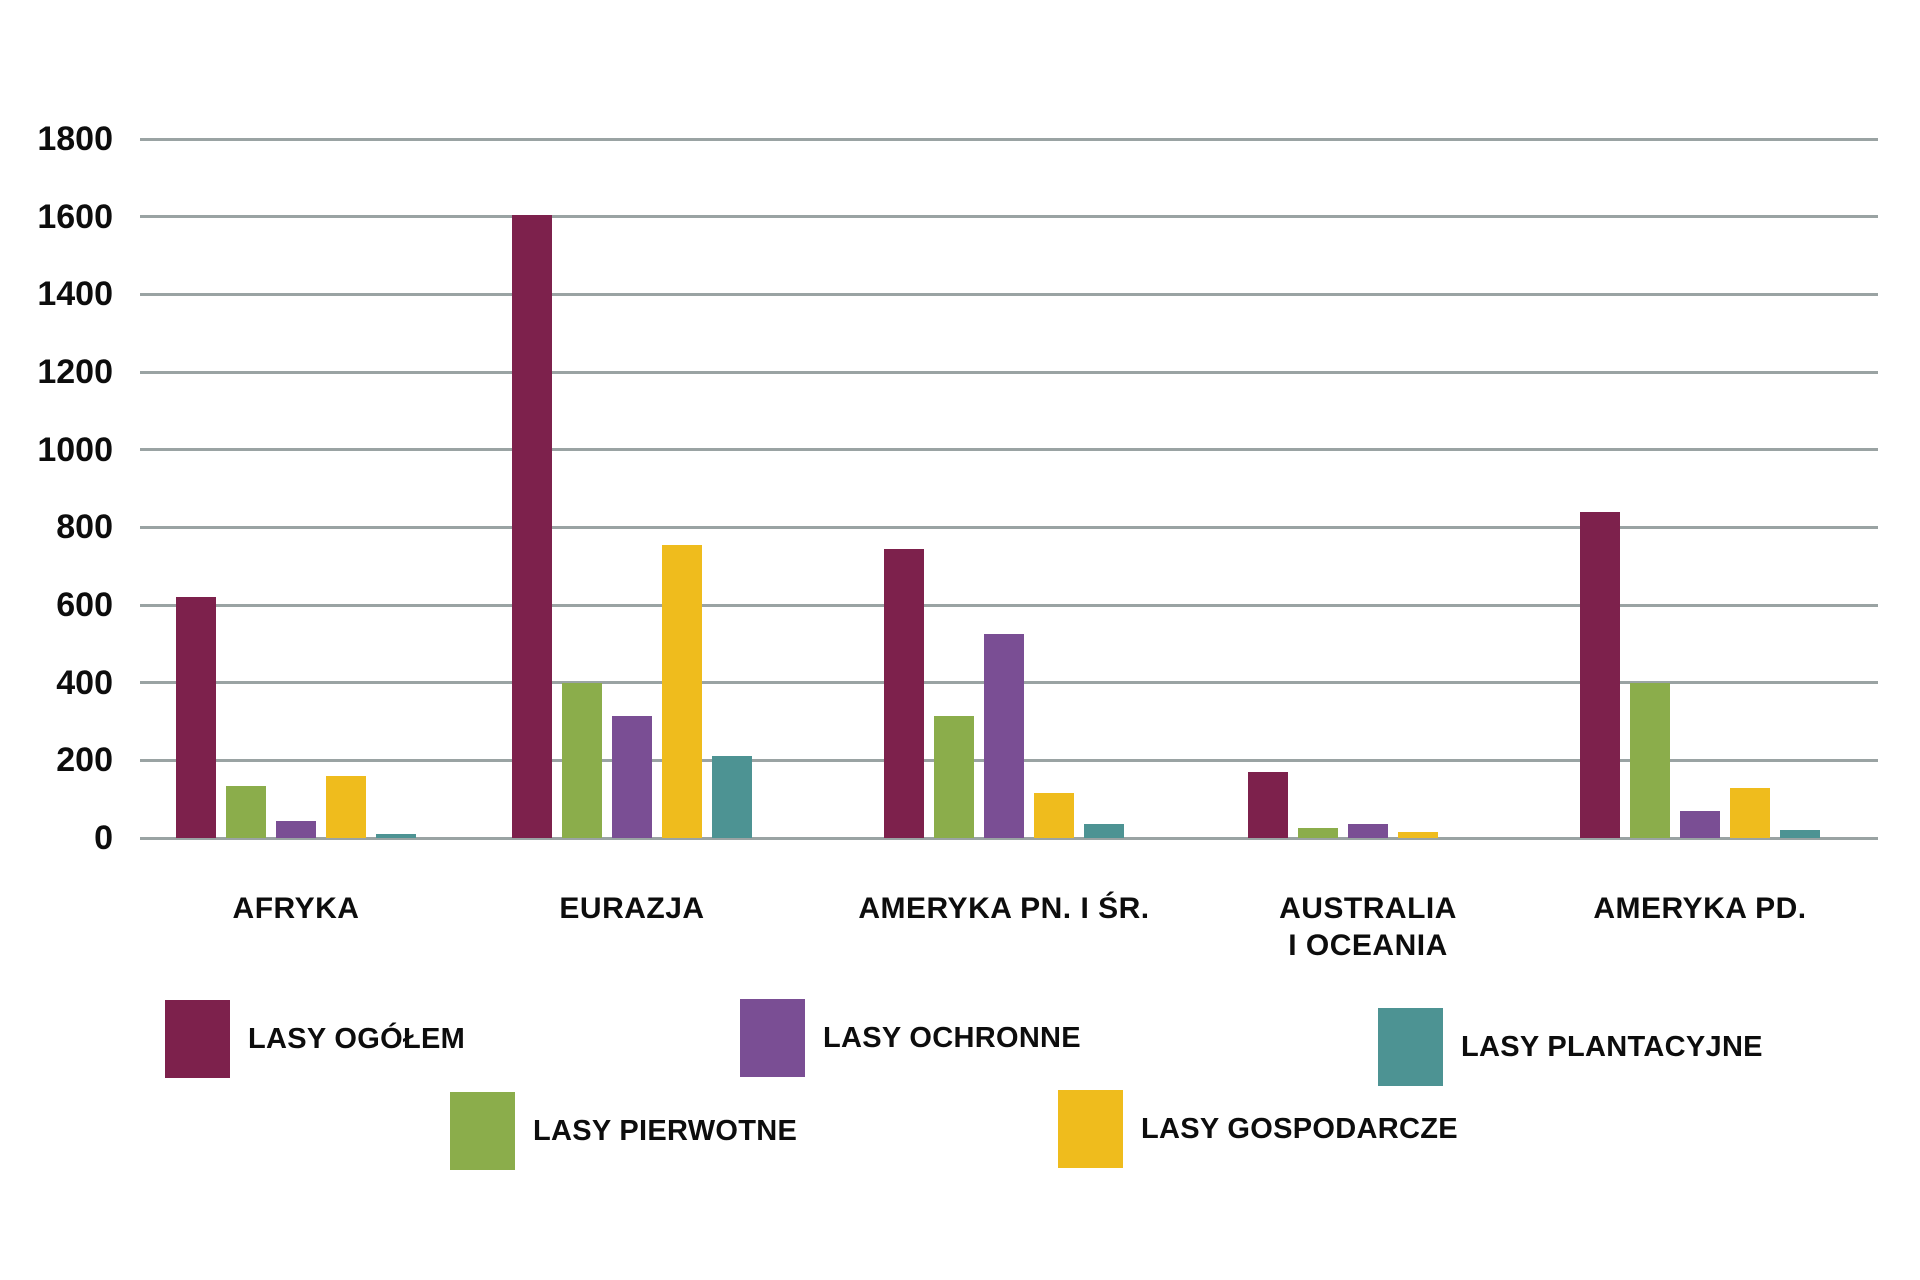 This screenshot has height=1280, width=1920. I want to click on legend-swatch-lasy-ogolem, so click(197, 1039).